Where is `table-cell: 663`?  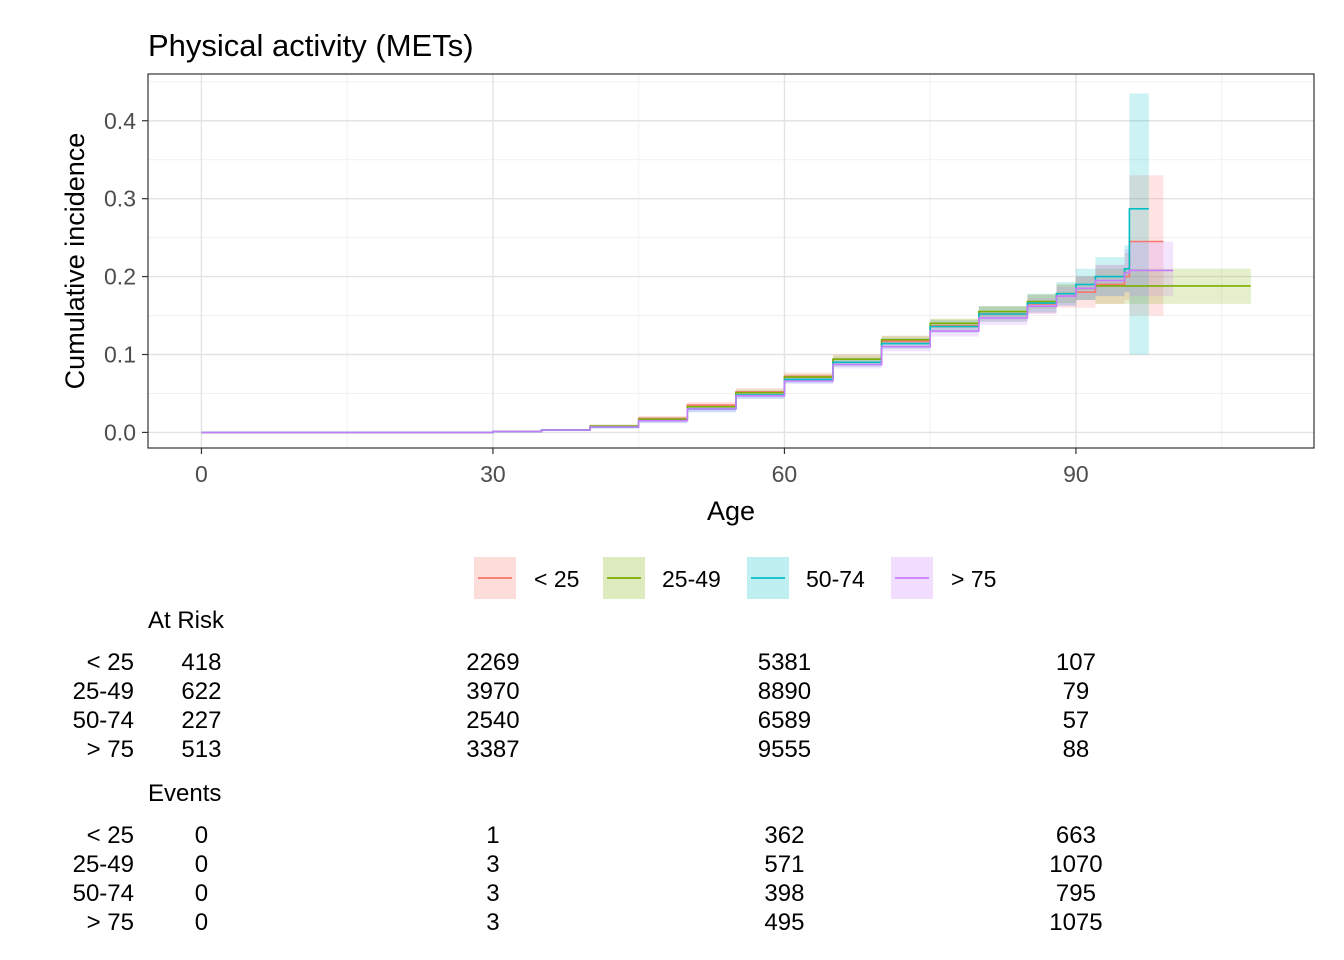
table-cell: 663 is located at coordinates (1076, 835).